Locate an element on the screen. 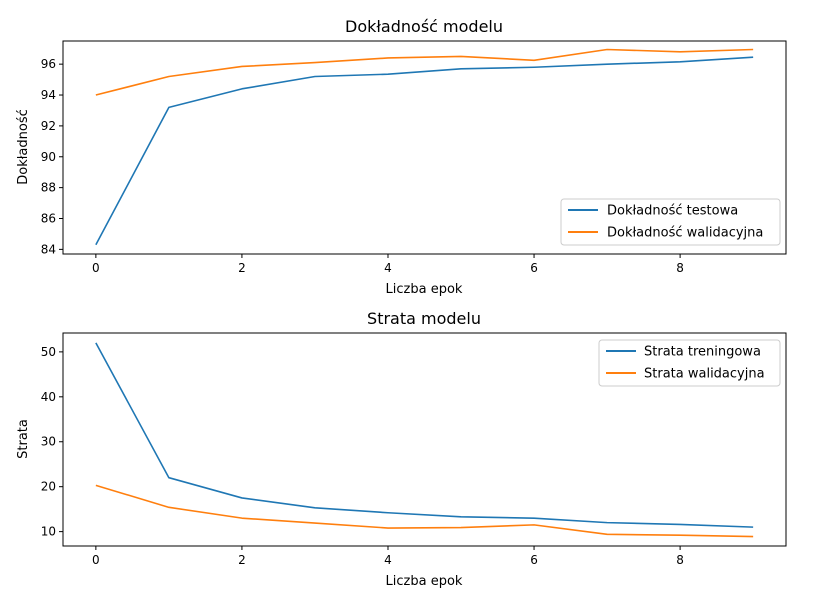  loss-legend-frame is located at coordinates (689, 363).